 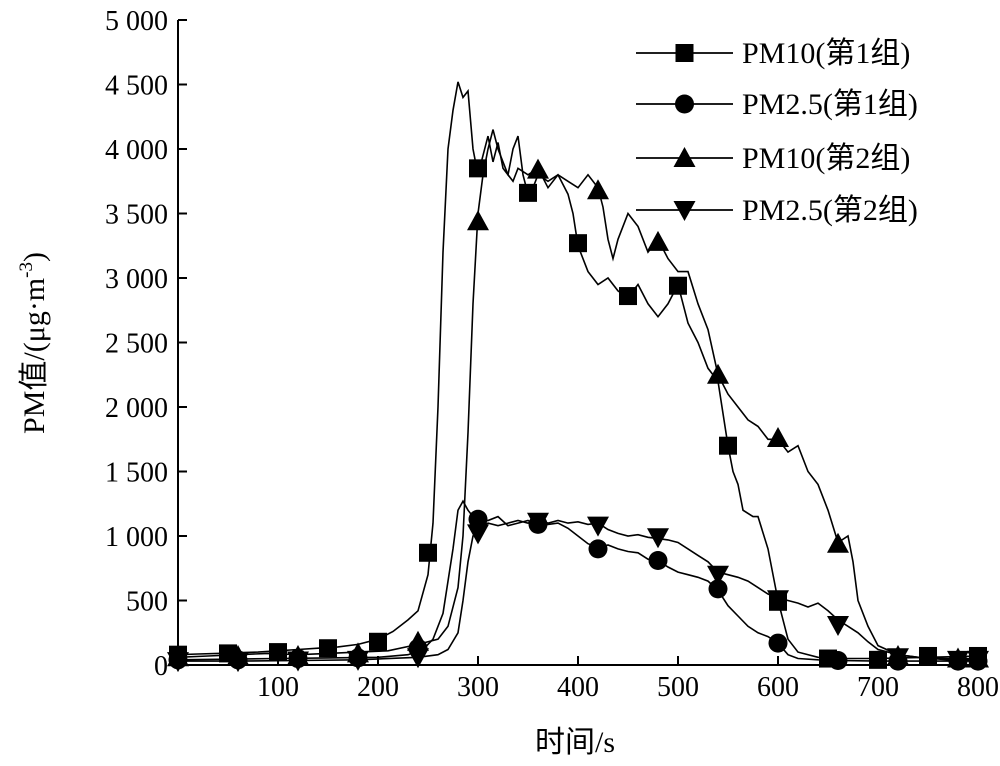 I want to click on y-tick-label: 500, so click(x=147, y=602).